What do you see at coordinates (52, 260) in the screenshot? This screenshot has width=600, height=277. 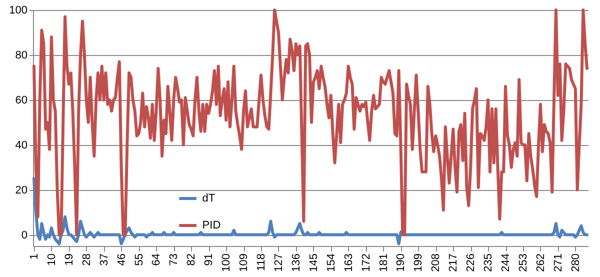 I see `x-tick-label: 10` at bounding box center [52, 260].